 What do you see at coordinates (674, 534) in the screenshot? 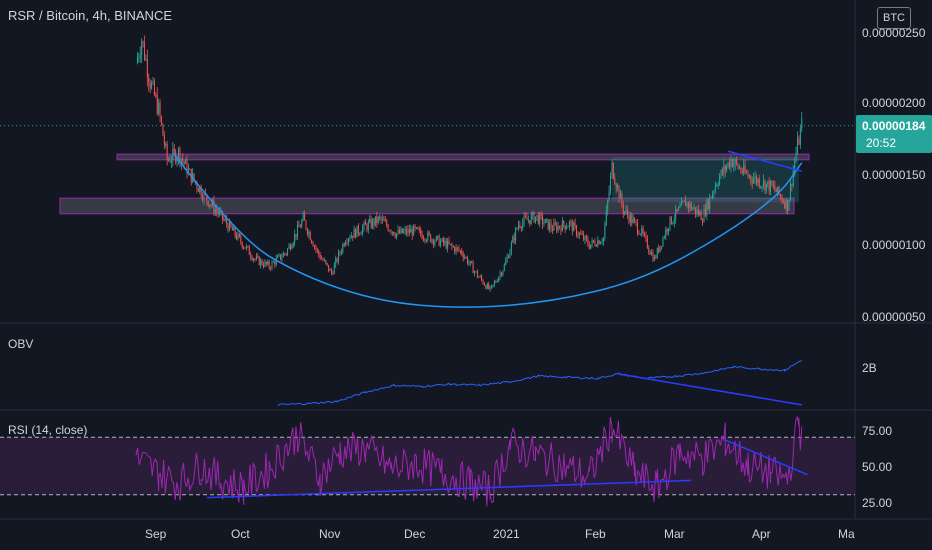
I see `time-axis-label: Mar` at bounding box center [674, 534].